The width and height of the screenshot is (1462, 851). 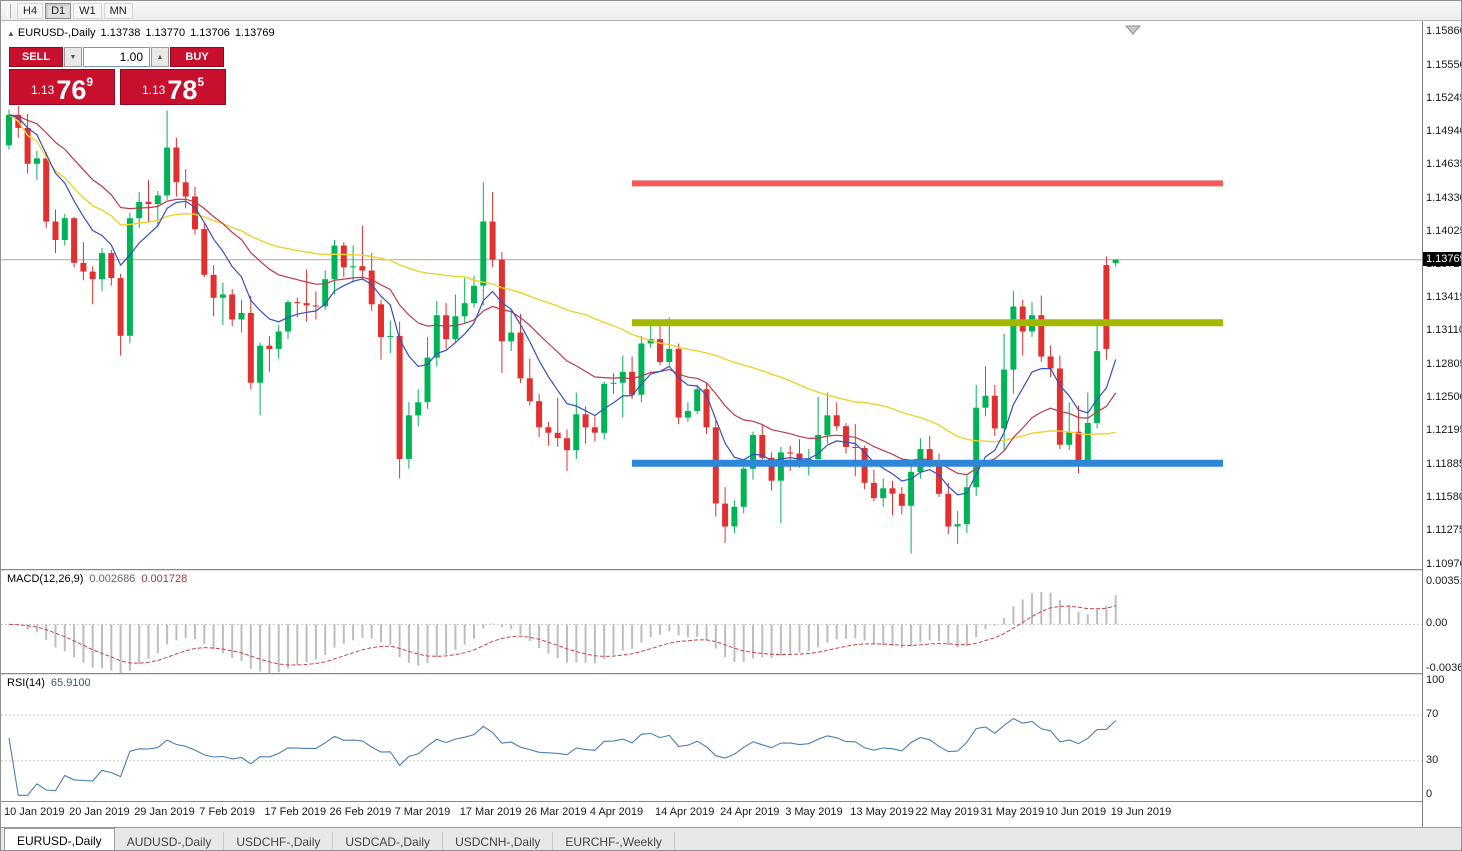 I want to click on date-axis-label: 24 Apr 2019, so click(x=750, y=812).